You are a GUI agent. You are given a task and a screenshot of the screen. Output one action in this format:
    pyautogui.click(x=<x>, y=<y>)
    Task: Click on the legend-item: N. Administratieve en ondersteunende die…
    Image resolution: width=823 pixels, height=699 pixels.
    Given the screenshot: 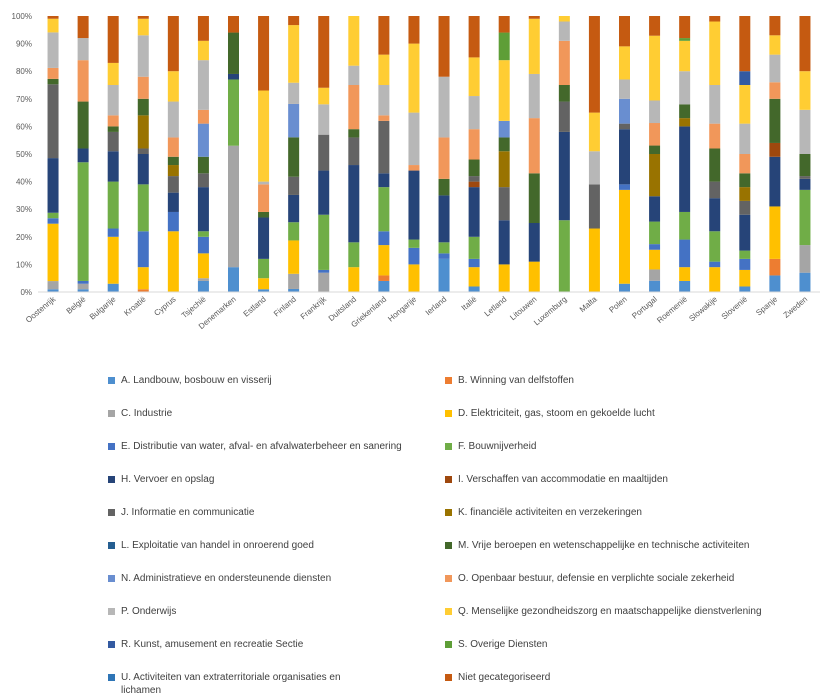 What is the action you would take?
    pyautogui.click(x=273, y=586)
    